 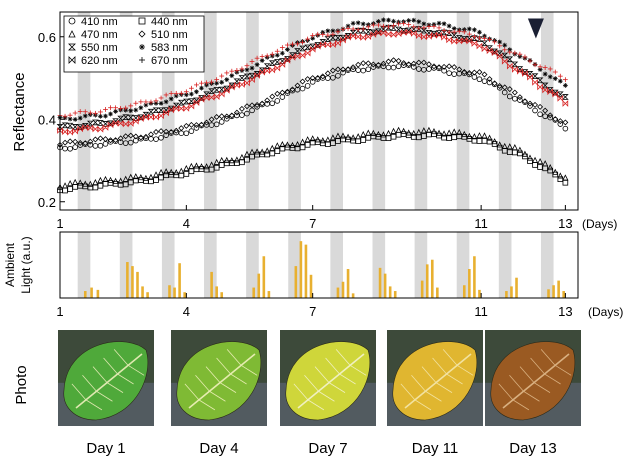 I want to click on y-tick-label: 0.4, so click(x=47, y=119).